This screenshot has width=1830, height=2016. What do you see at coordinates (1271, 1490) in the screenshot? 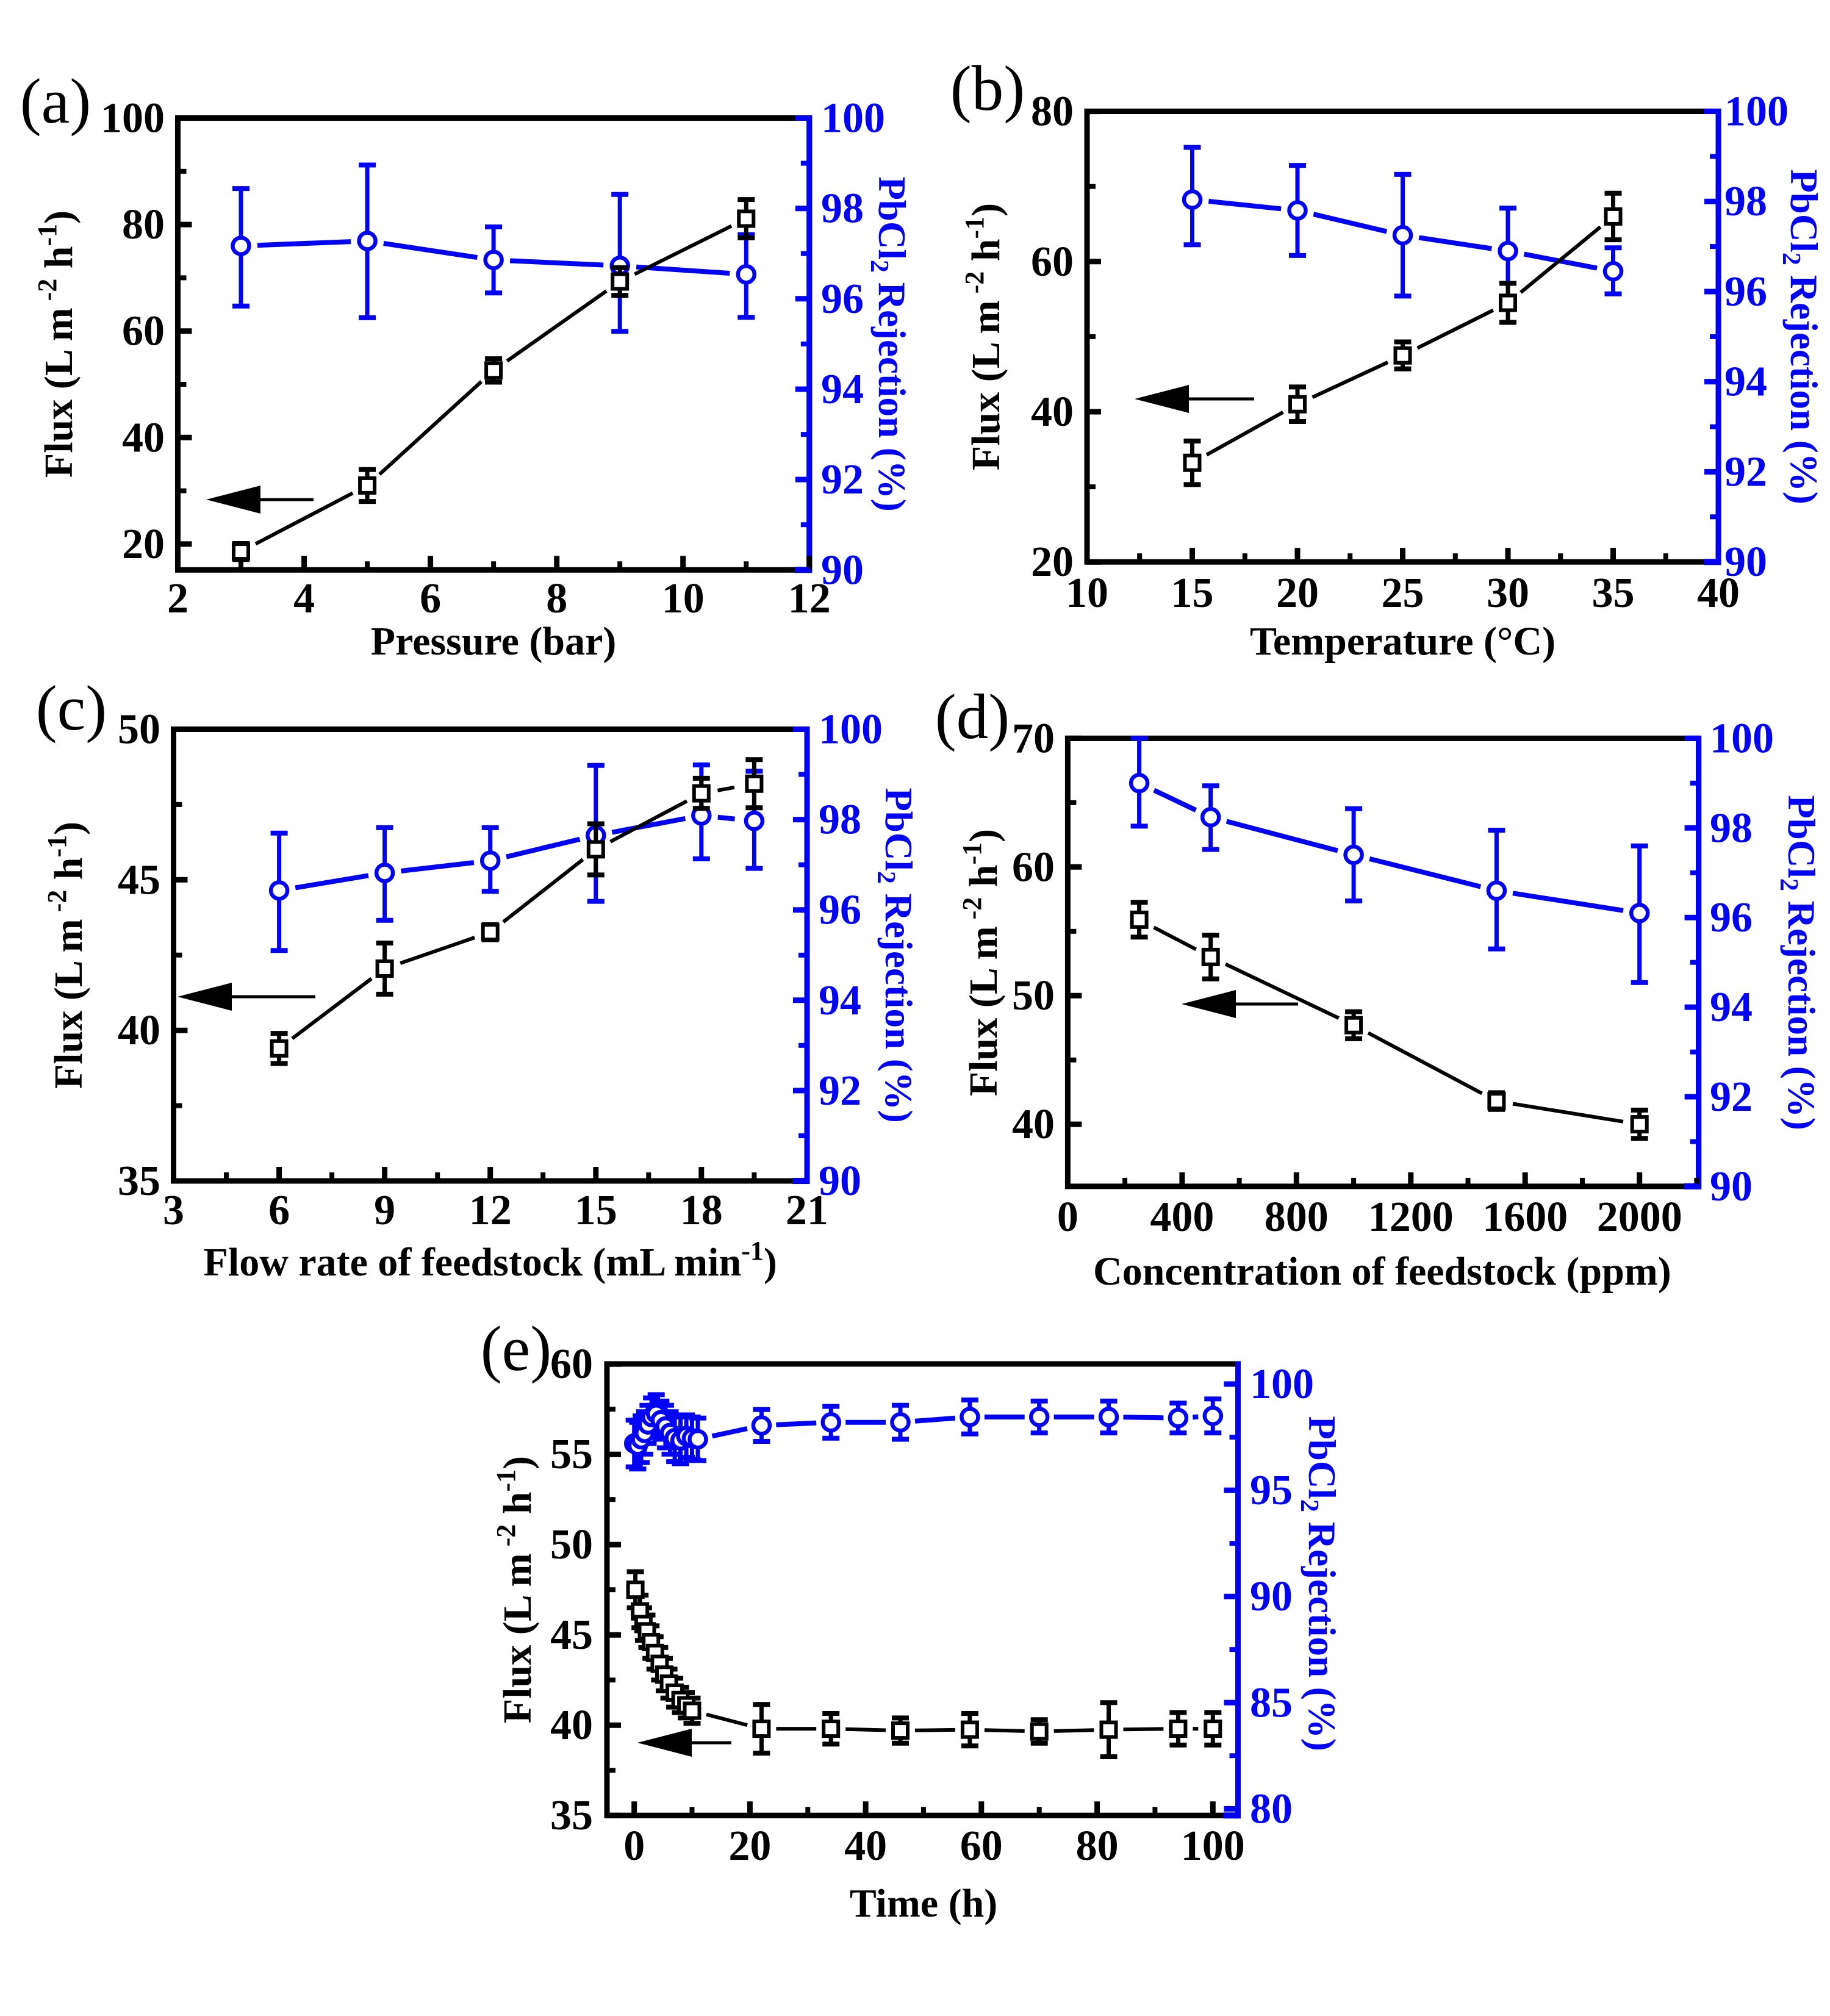
I see `svg-text: 95` at bounding box center [1271, 1490].